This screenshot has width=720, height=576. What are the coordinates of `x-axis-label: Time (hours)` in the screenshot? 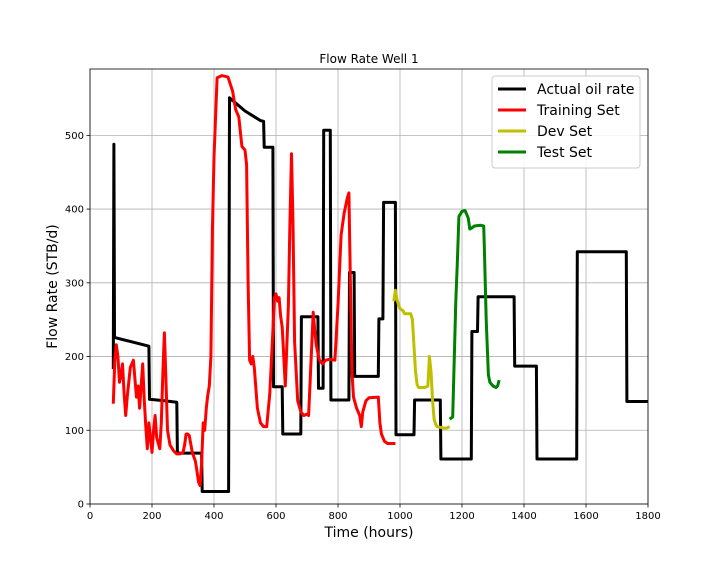 It's located at (369, 533).